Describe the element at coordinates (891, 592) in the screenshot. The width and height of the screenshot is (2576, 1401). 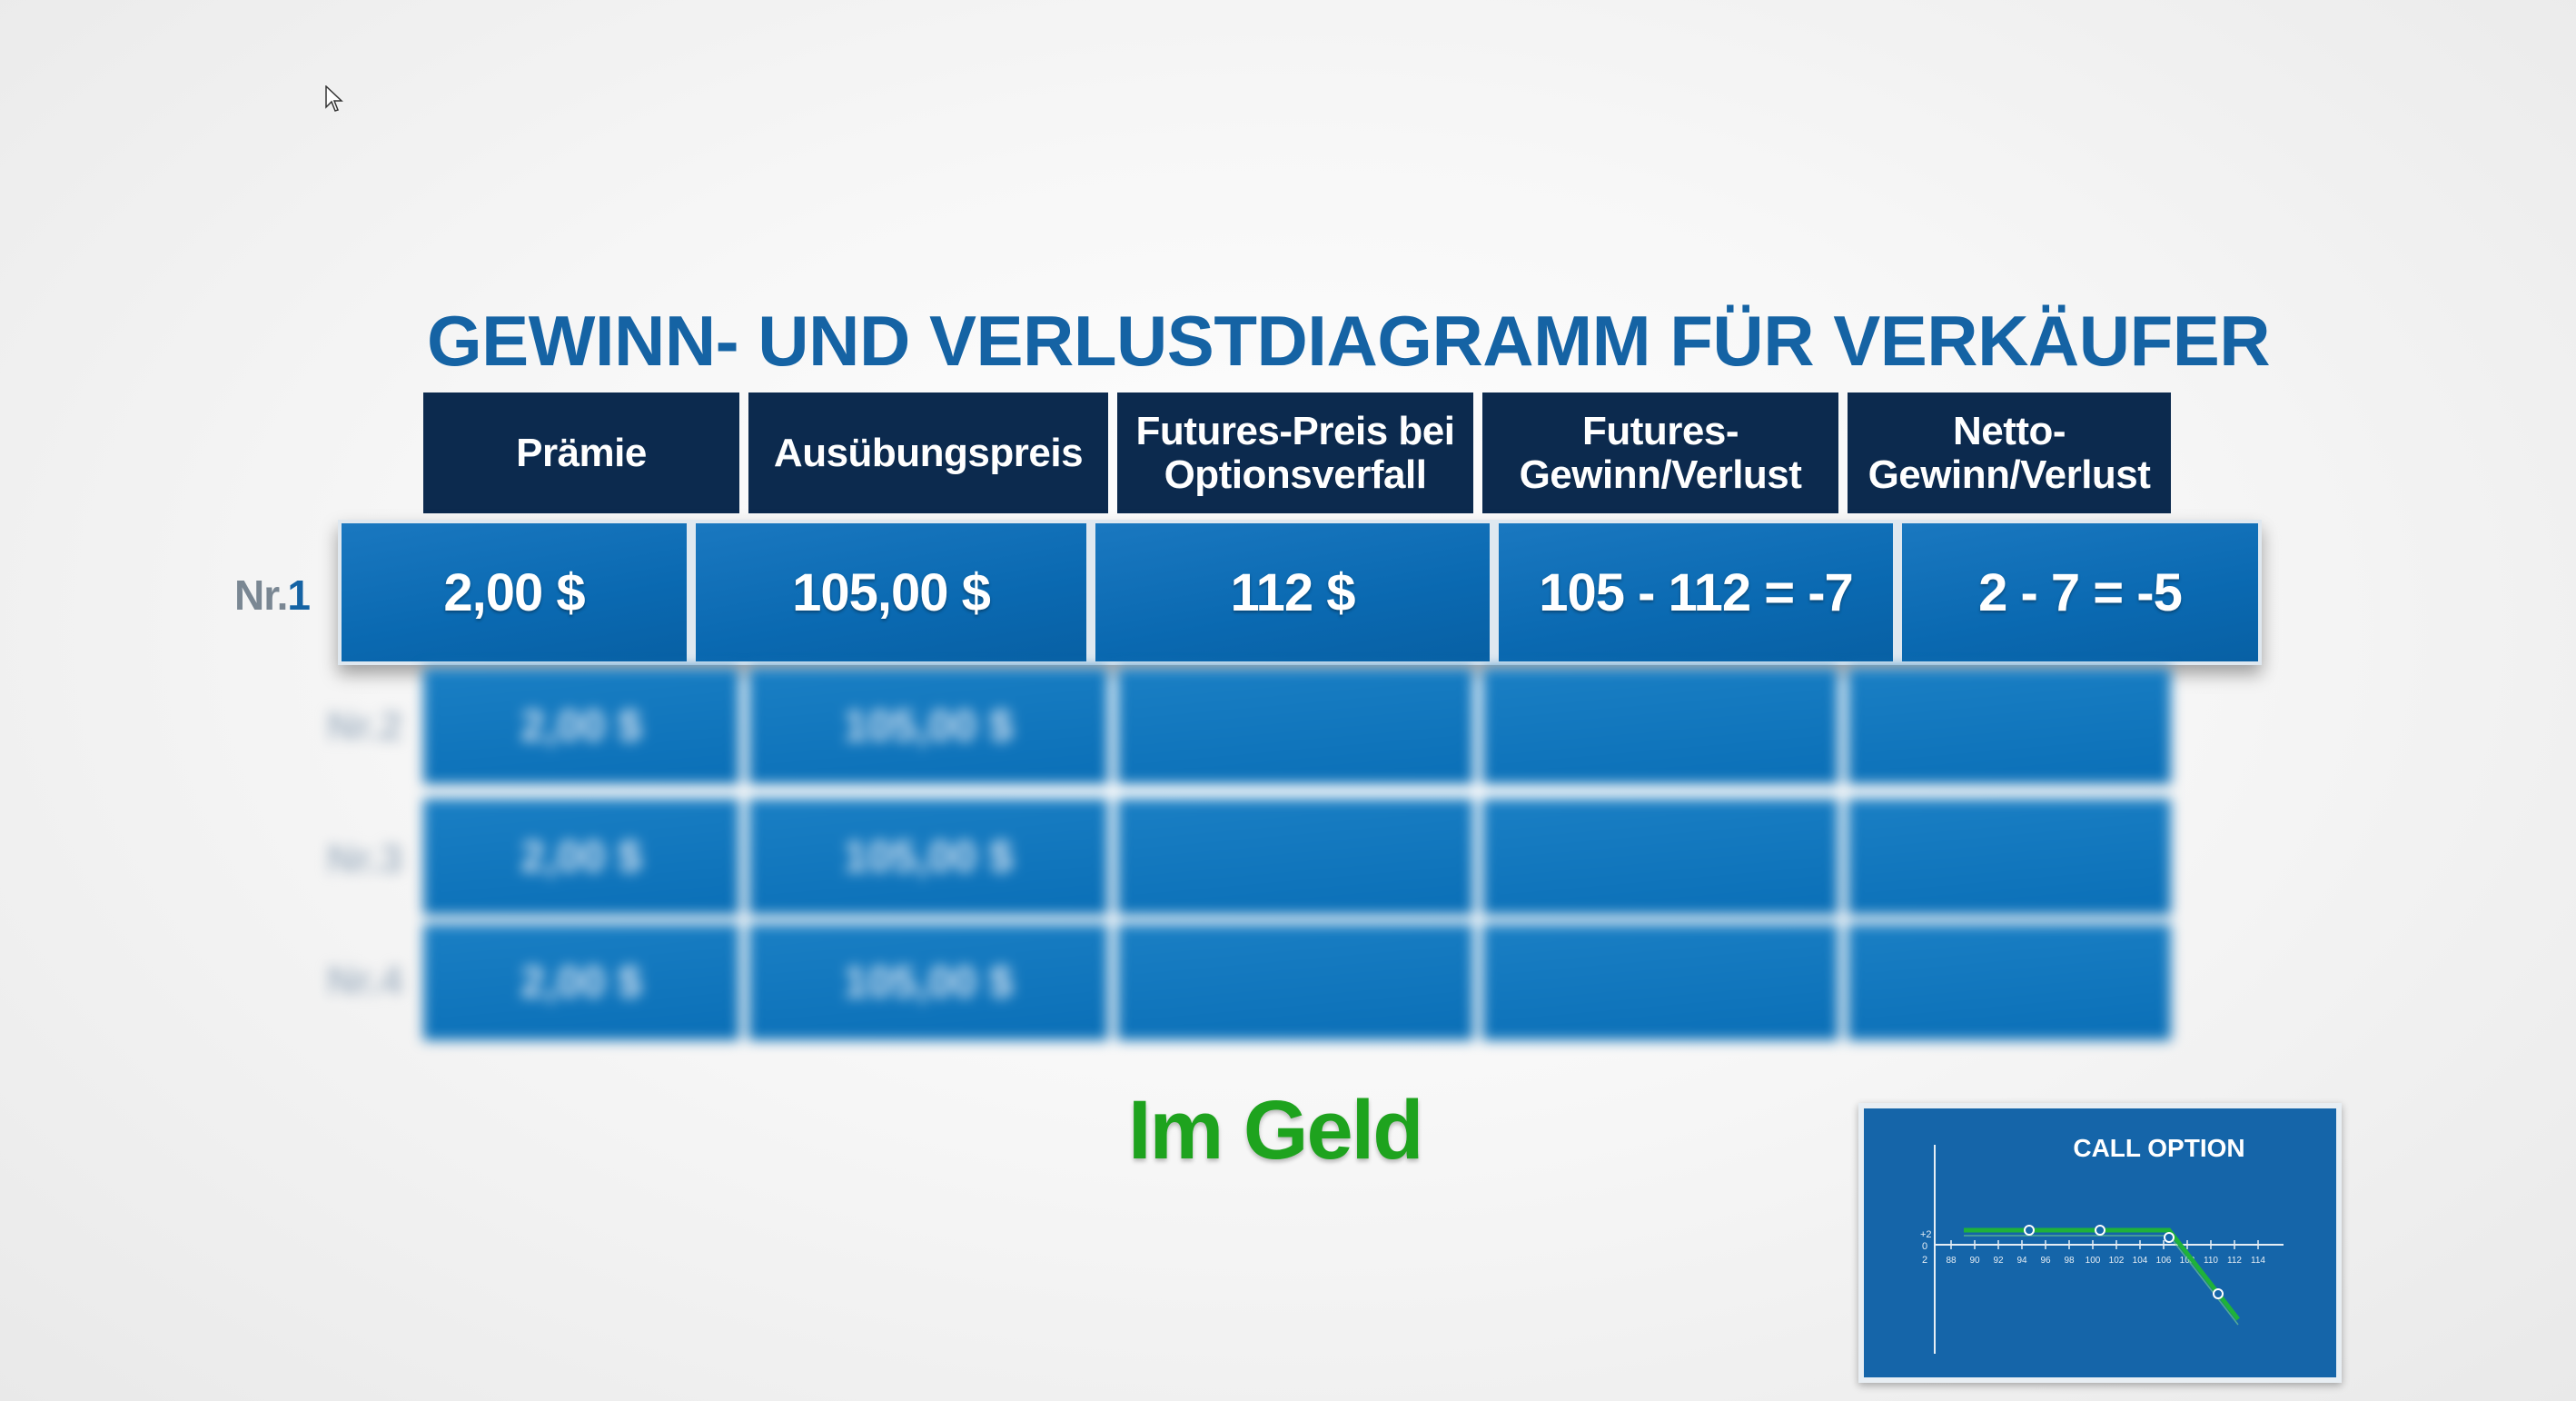
I see `cell-ausuebungspreis: 105,00 $` at that location.